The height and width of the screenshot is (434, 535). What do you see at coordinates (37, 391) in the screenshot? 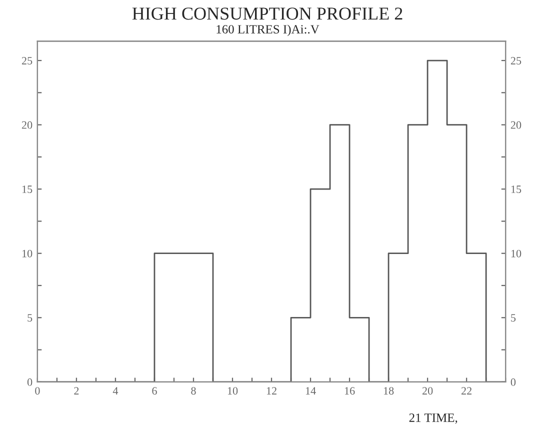
I see `x-tick-label: 0` at bounding box center [37, 391].